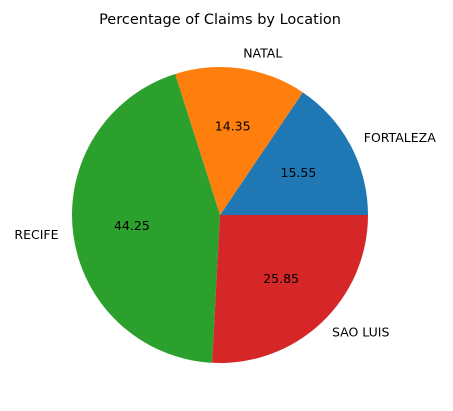 The width and height of the screenshot is (453, 411). Describe the element at coordinates (36, 234) in the screenshot. I see `slice-label-recife: RECIFE` at that location.